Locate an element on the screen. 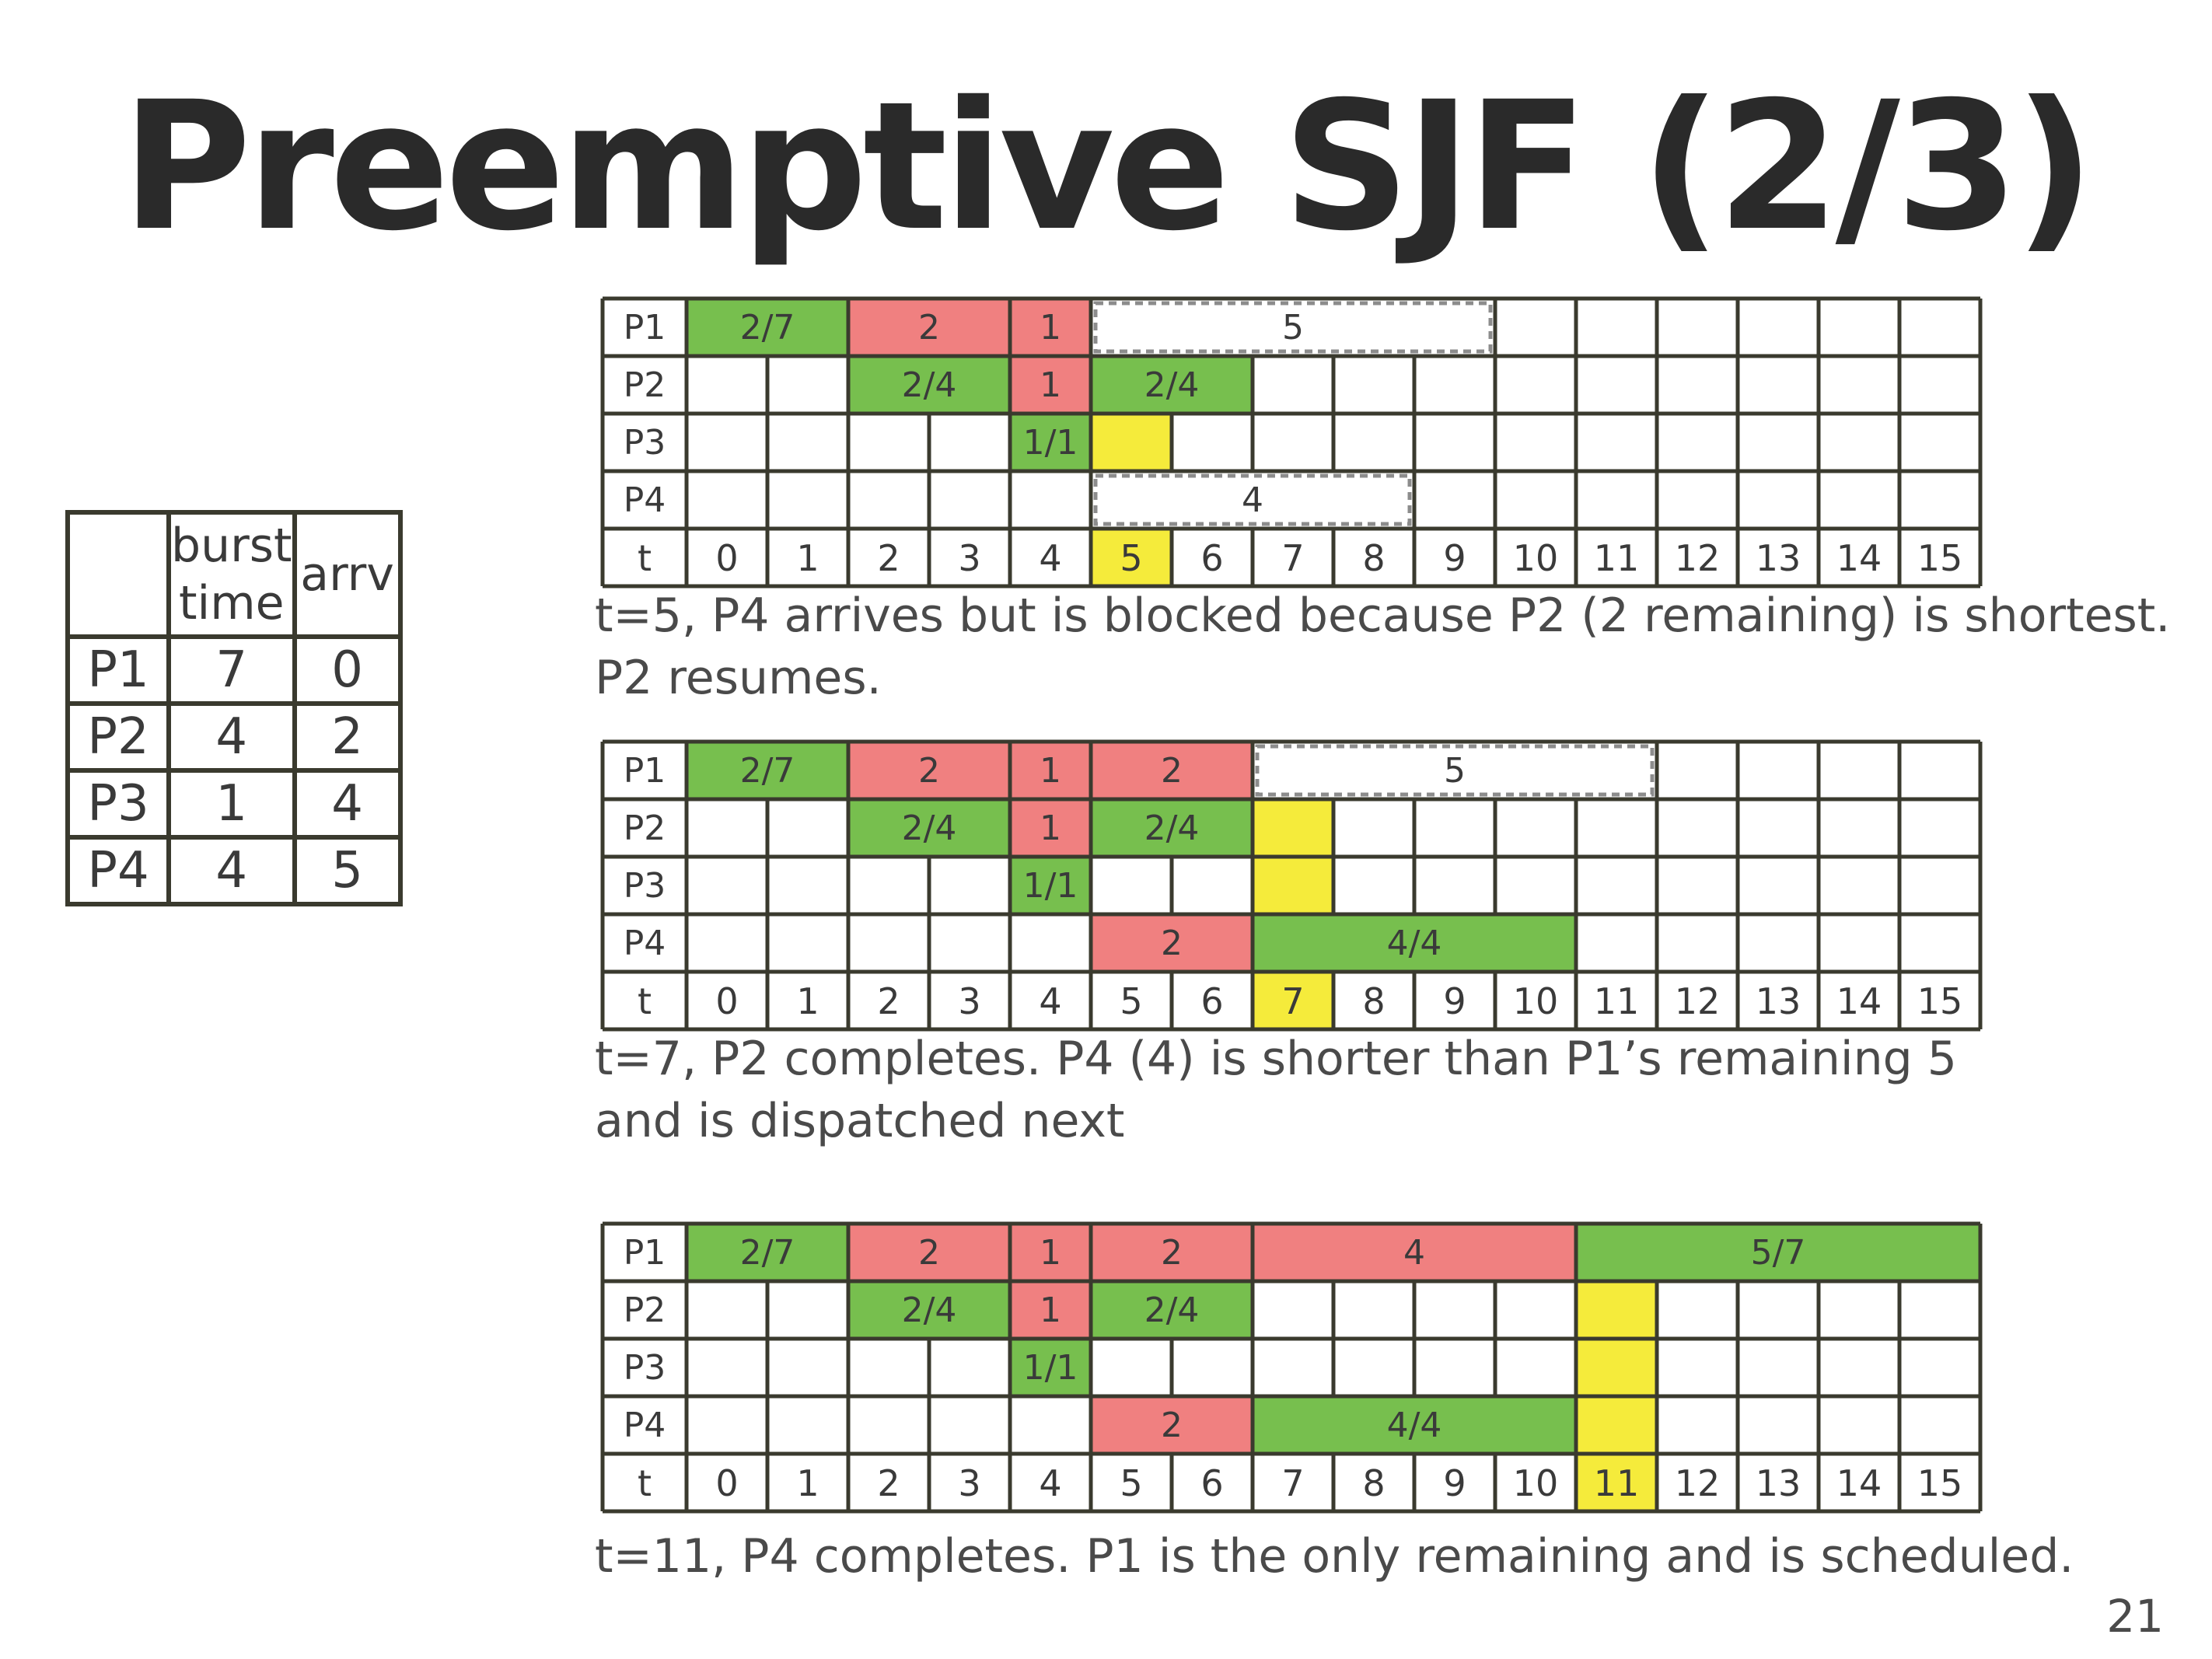 Image resolution: width=2212 pixels, height=1659 pixels. table-header-burst-time: burst time is located at coordinates (231, 574).